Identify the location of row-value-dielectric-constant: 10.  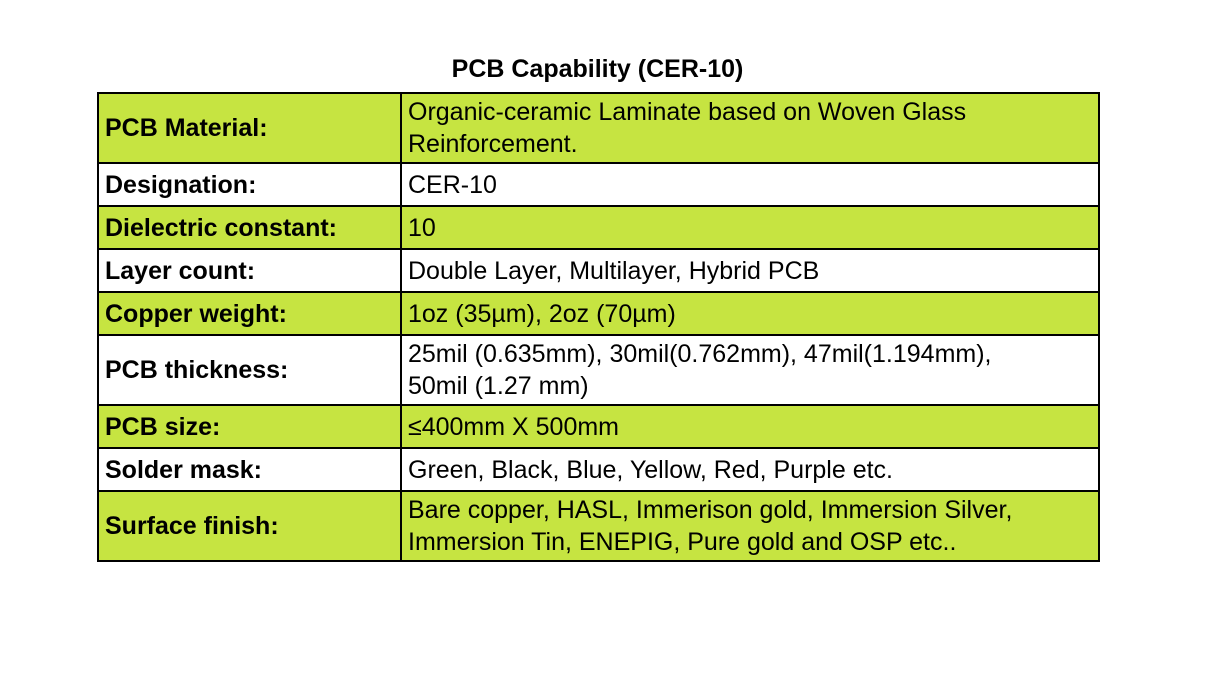
(750, 227).